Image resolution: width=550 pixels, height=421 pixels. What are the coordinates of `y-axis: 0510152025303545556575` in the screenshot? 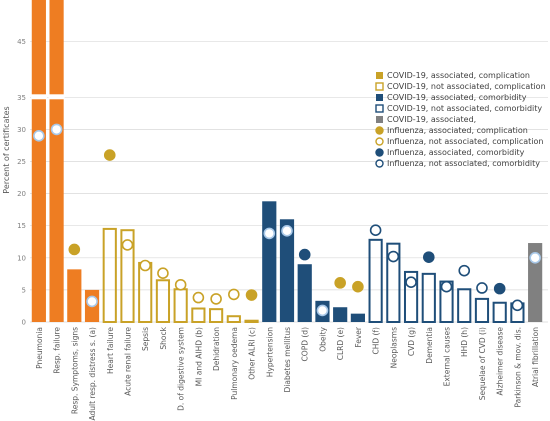 It's located at (21, 182).